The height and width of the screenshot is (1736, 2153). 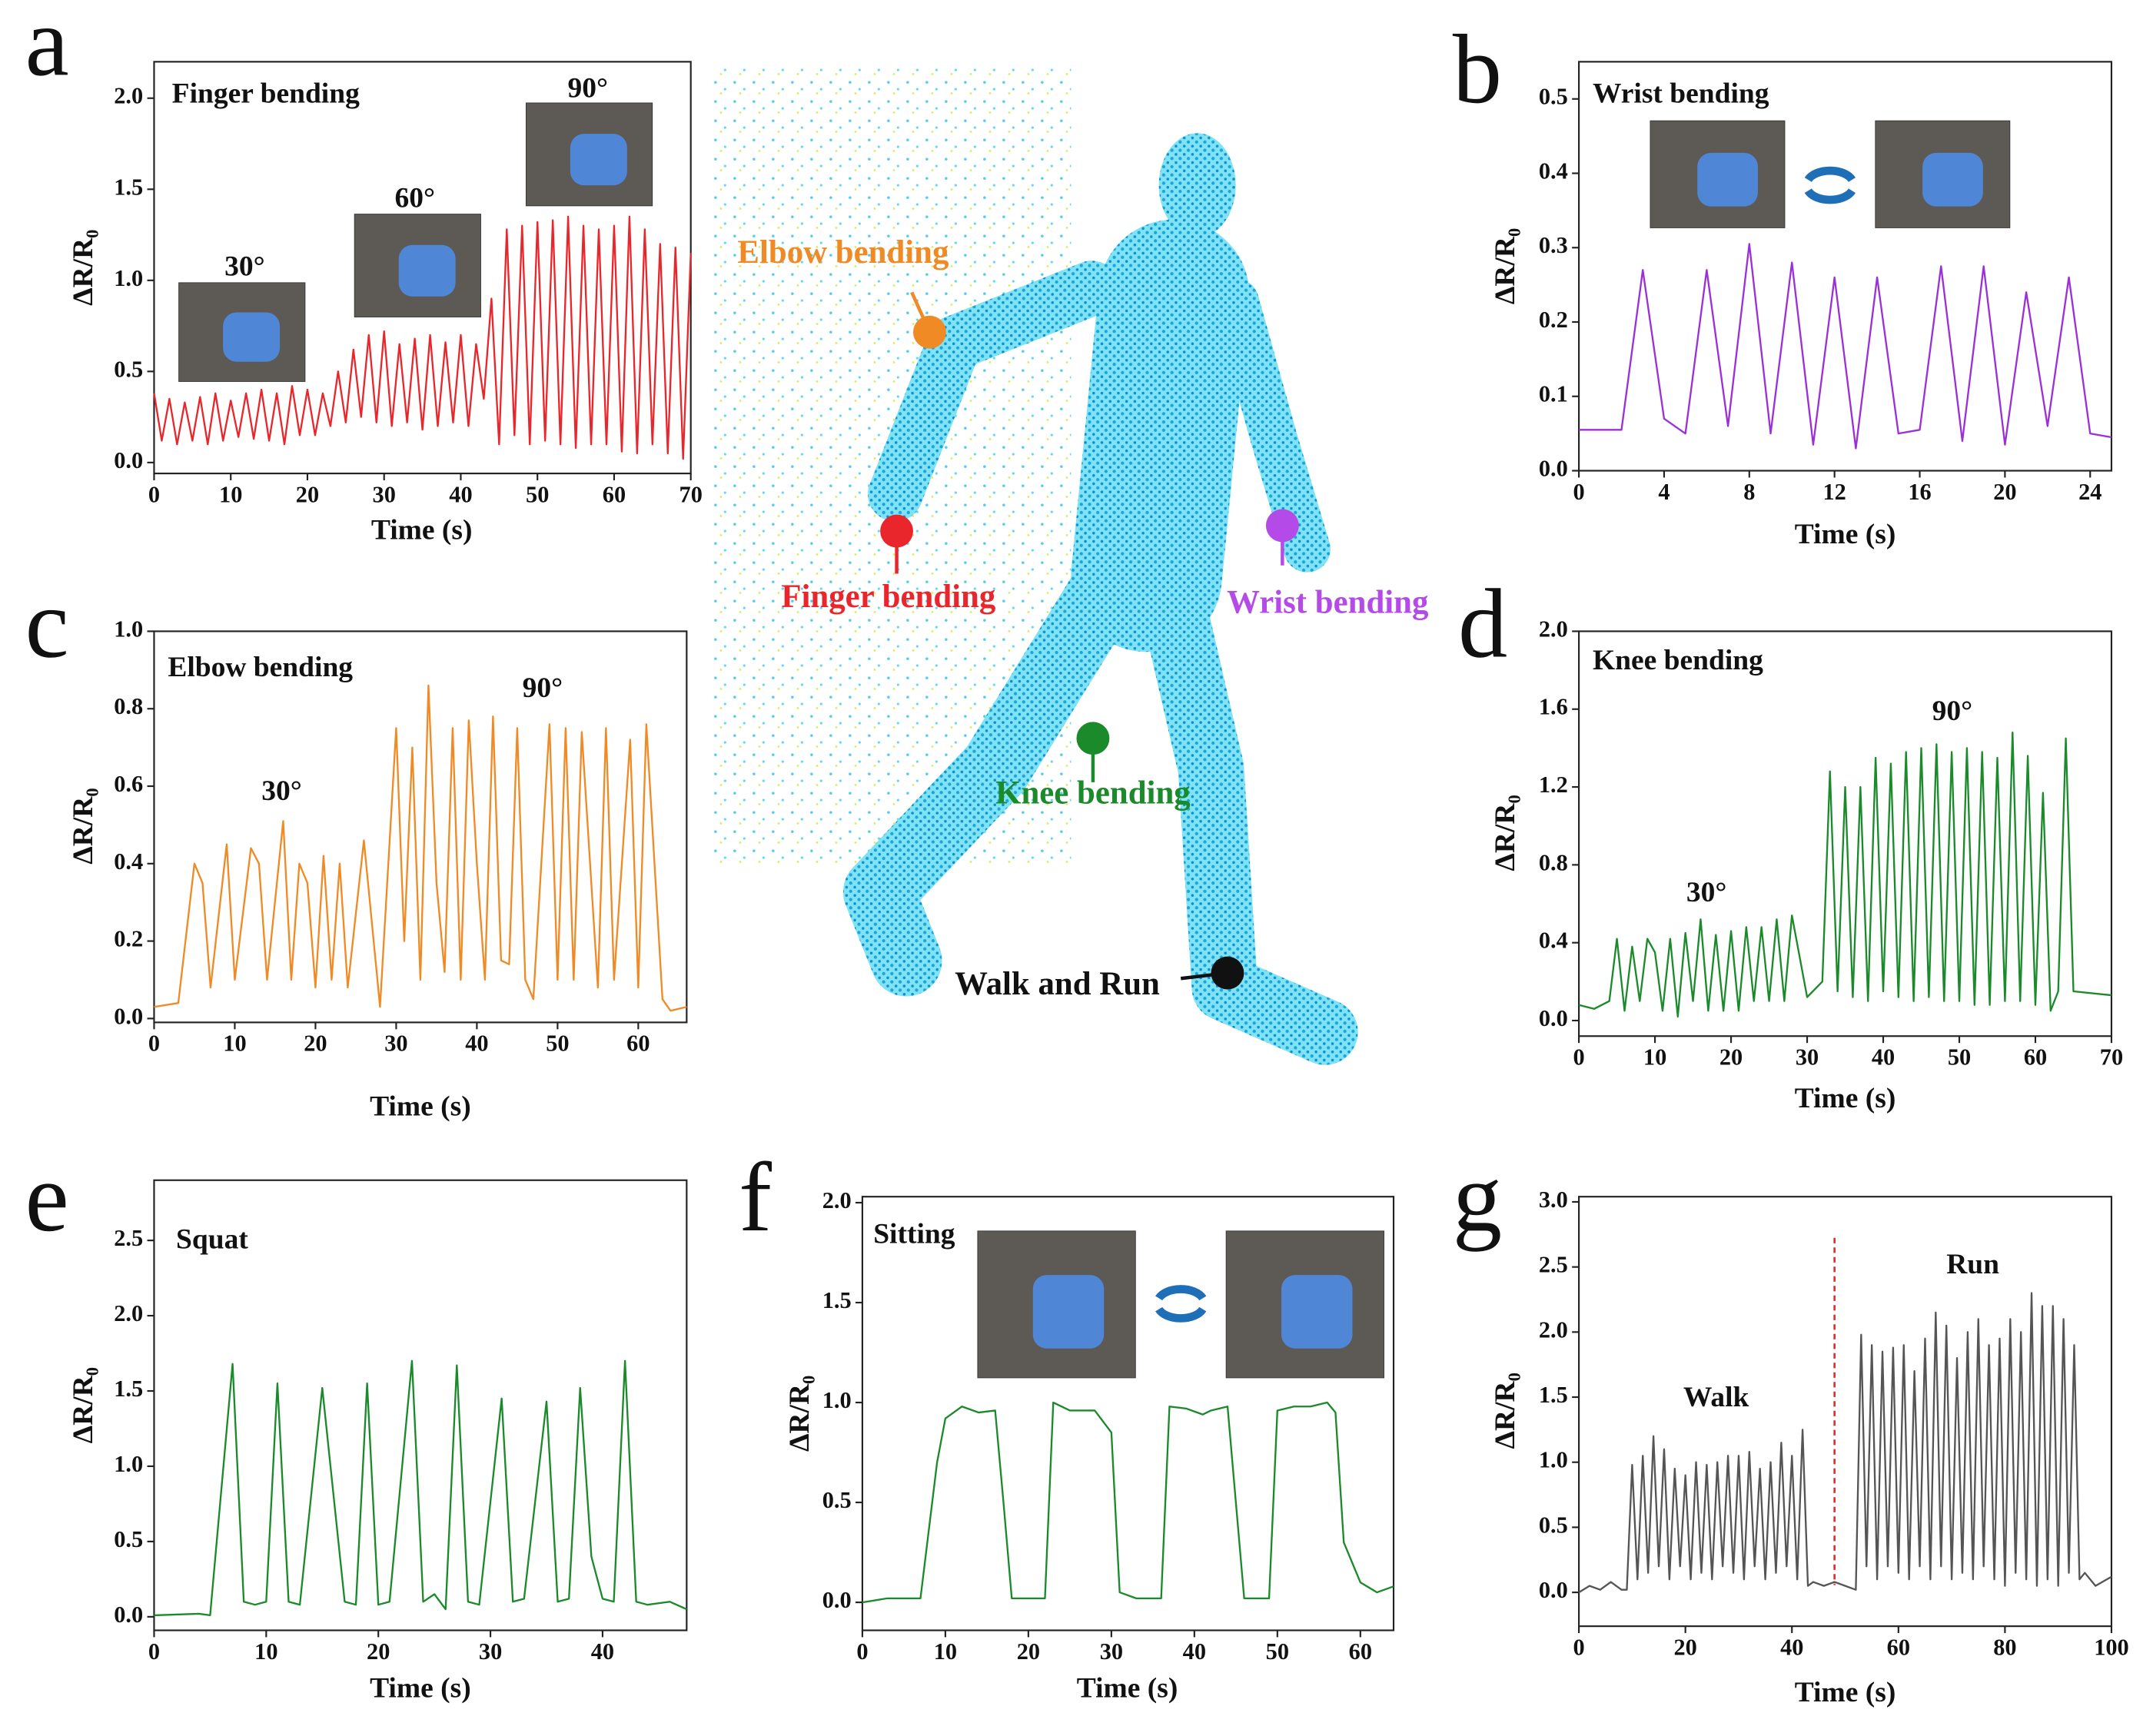 What do you see at coordinates (1678, 660) in the screenshot?
I see `panel-title: Knee bending` at bounding box center [1678, 660].